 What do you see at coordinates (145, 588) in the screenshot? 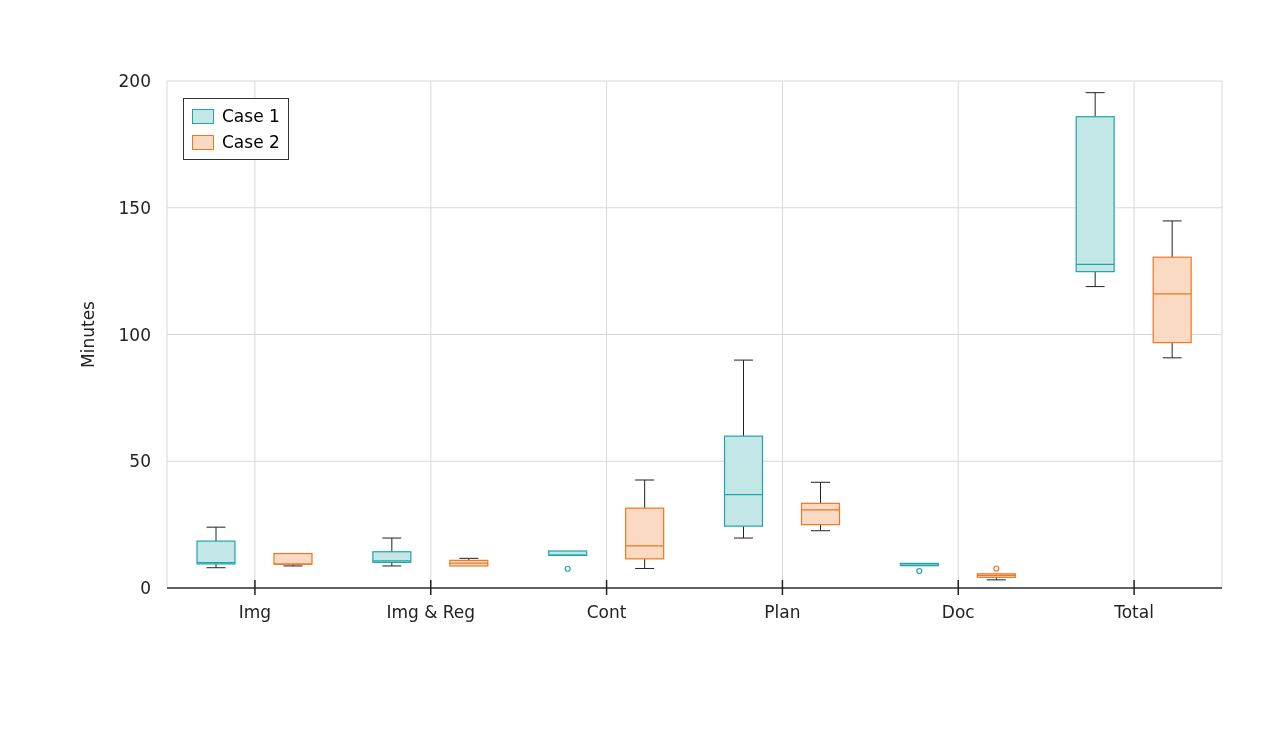
I see `y-tick-label: 0` at bounding box center [145, 588].